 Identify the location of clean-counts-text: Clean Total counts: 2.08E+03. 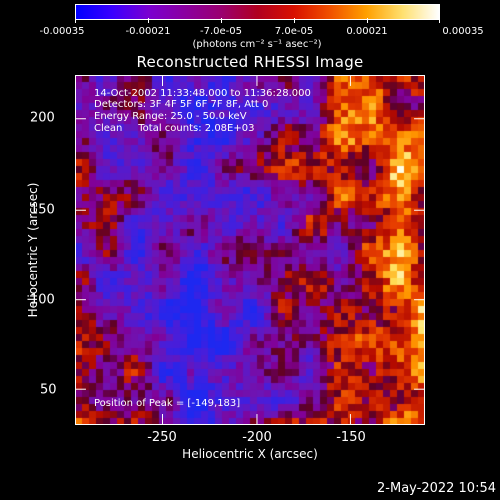
(174, 128).